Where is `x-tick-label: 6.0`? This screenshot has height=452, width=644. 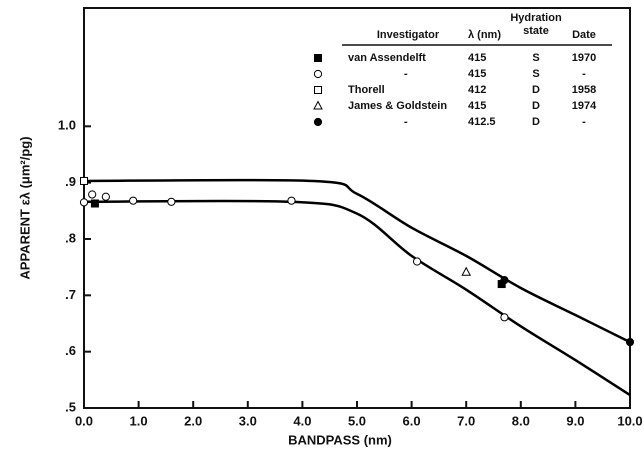
x-tick-label: 6.0 is located at coordinates (412, 420).